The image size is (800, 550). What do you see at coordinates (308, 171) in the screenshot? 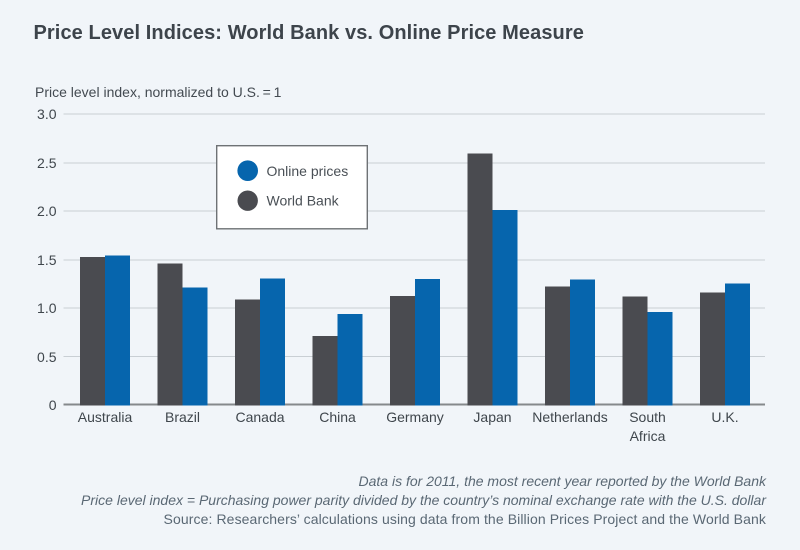
I see `svg-text: Online prices` at bounding box center [308, 171].